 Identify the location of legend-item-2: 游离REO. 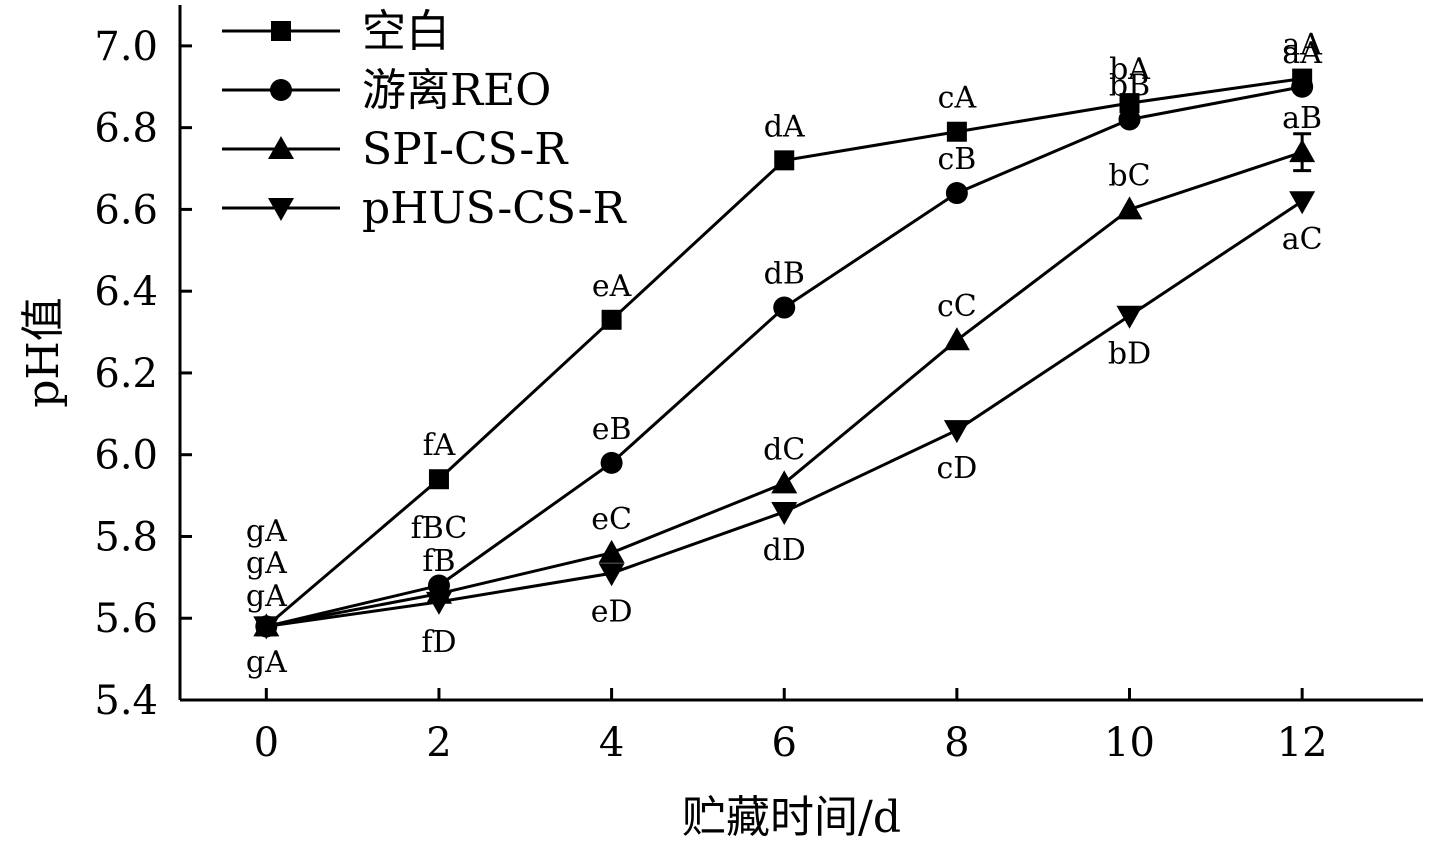
(386, 90).